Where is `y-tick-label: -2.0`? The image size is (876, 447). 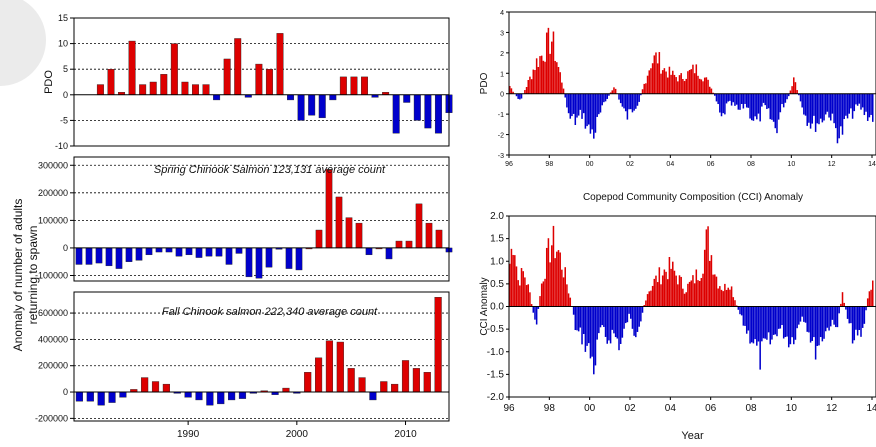
y-tick-label: -2.0 is located at coordinates (496, 397).